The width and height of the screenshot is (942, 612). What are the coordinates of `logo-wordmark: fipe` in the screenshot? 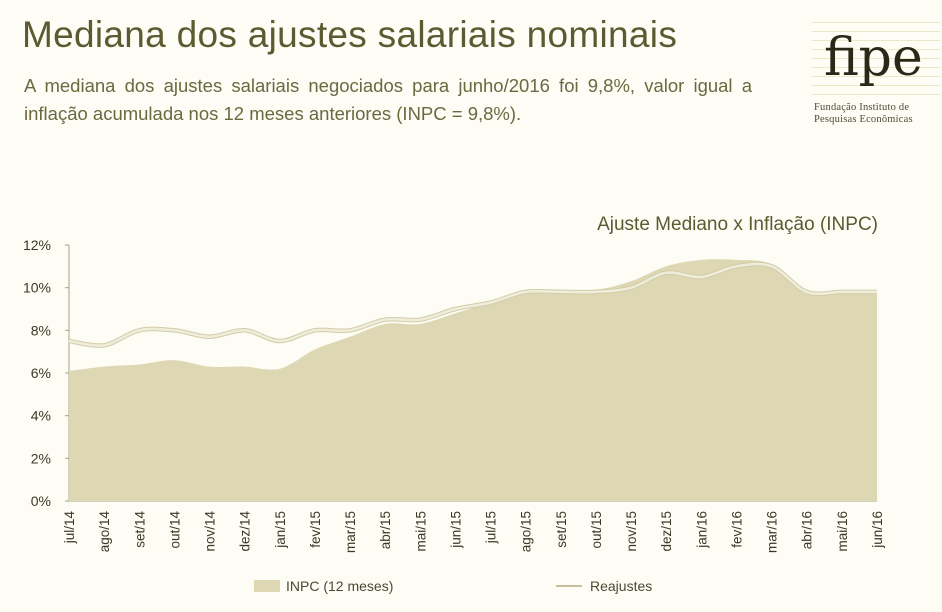 It's located at (873, 58).